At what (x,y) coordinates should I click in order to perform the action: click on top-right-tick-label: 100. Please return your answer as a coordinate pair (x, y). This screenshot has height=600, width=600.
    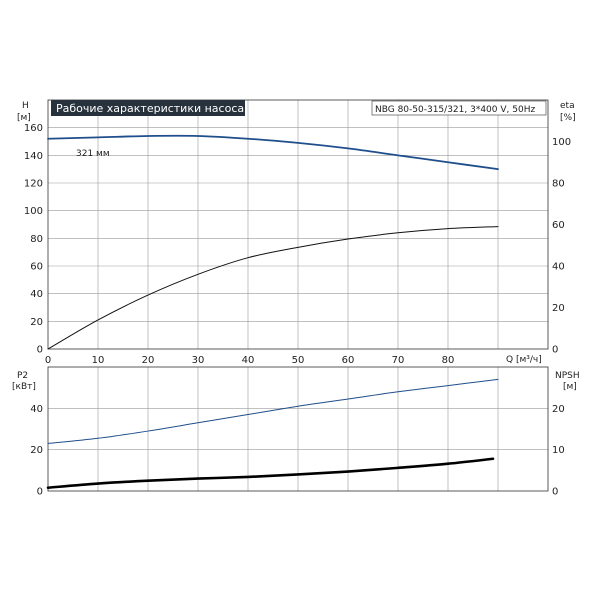
    Looking at the image, I should click on (561, 142).